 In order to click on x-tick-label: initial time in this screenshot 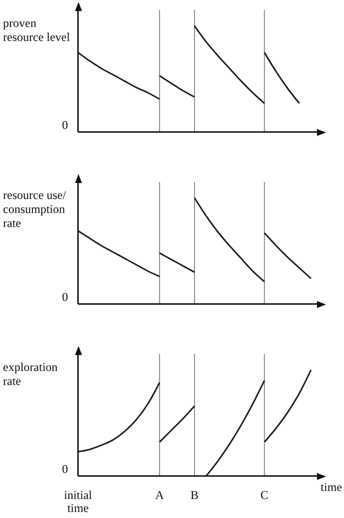, I will do `click(78, 501)`.